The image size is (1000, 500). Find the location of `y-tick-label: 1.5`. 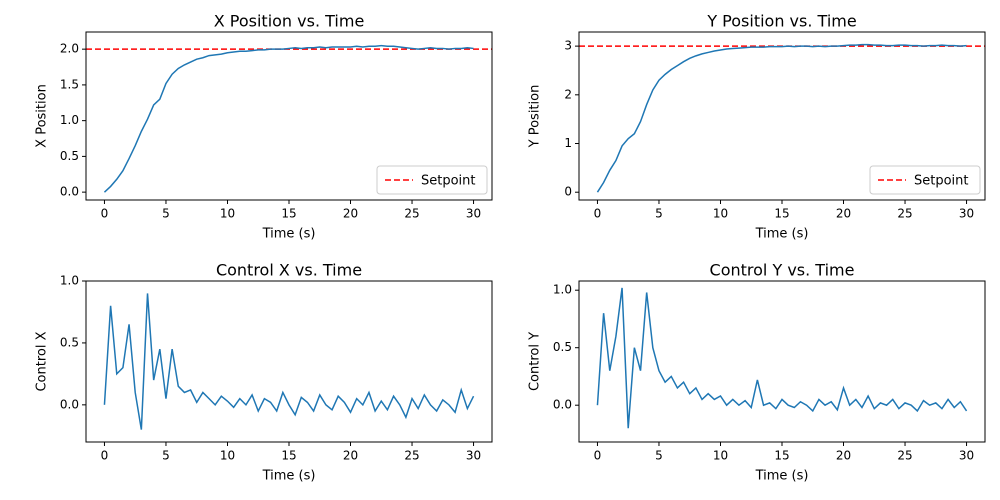

y-tick-label: 1.5 is located at coordinates (69, 84).